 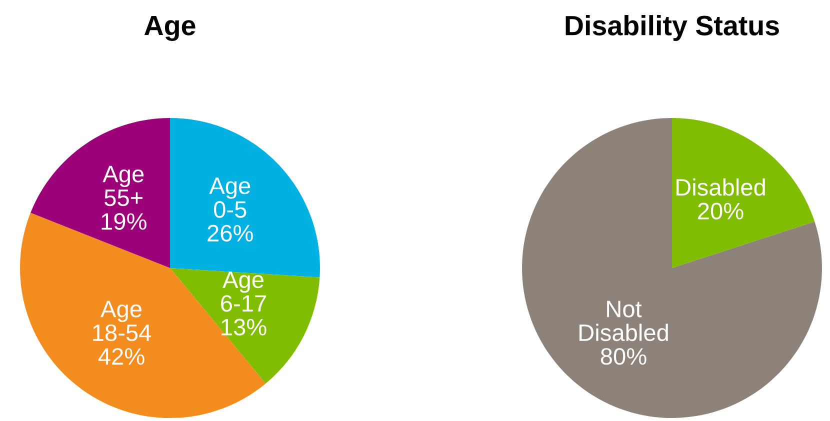 I want to click on data-label: 80%, so click(x=623, y=356).